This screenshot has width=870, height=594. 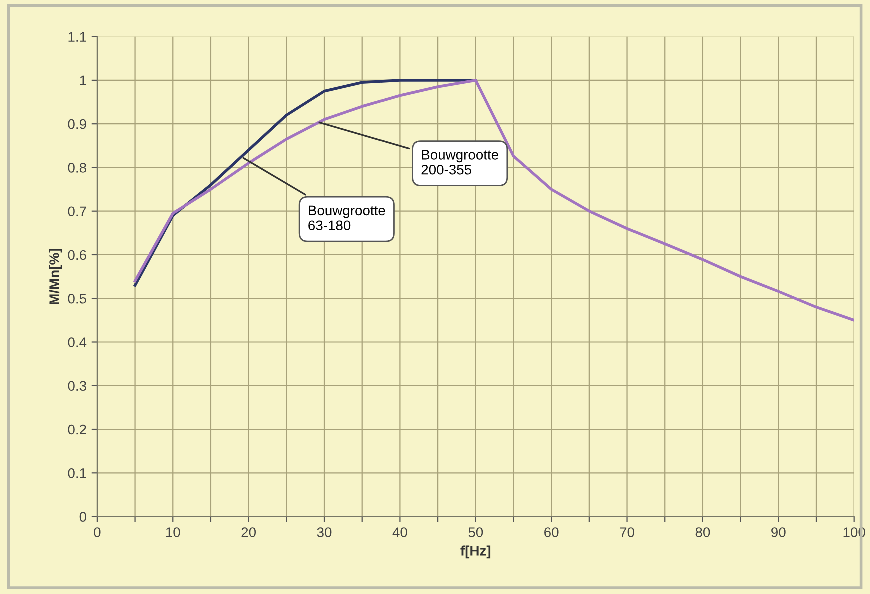 I want to click on x-tick-label: 60, so click(x=551, y=533).